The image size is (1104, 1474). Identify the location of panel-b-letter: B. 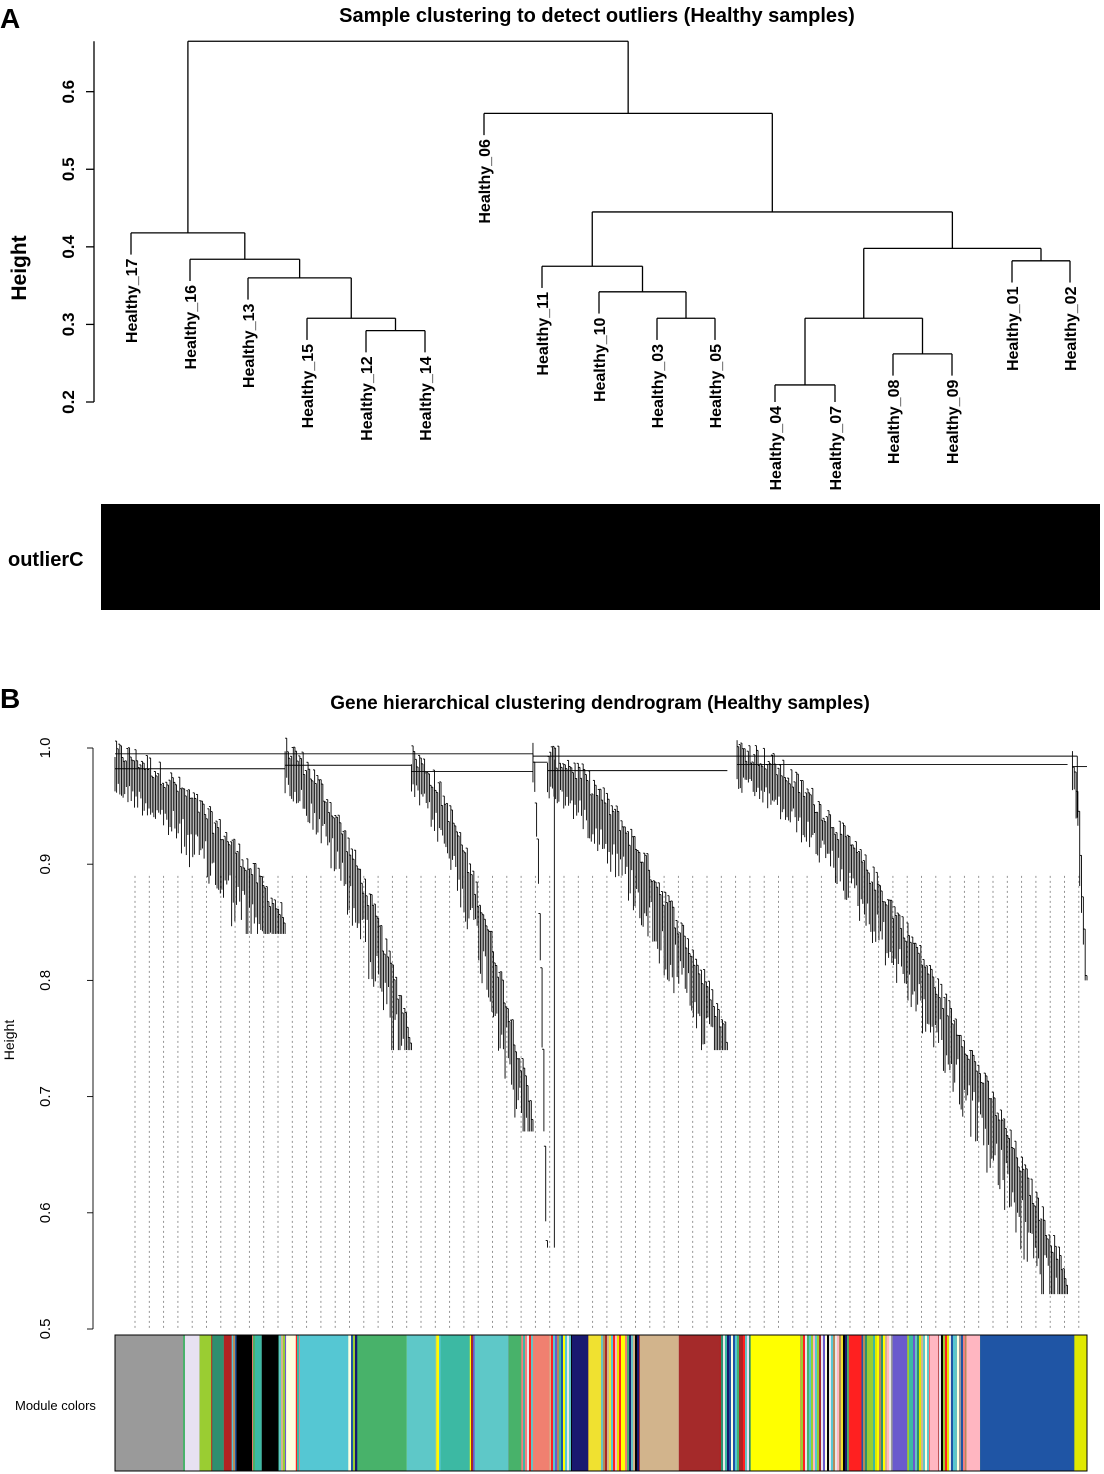
(10, 698).